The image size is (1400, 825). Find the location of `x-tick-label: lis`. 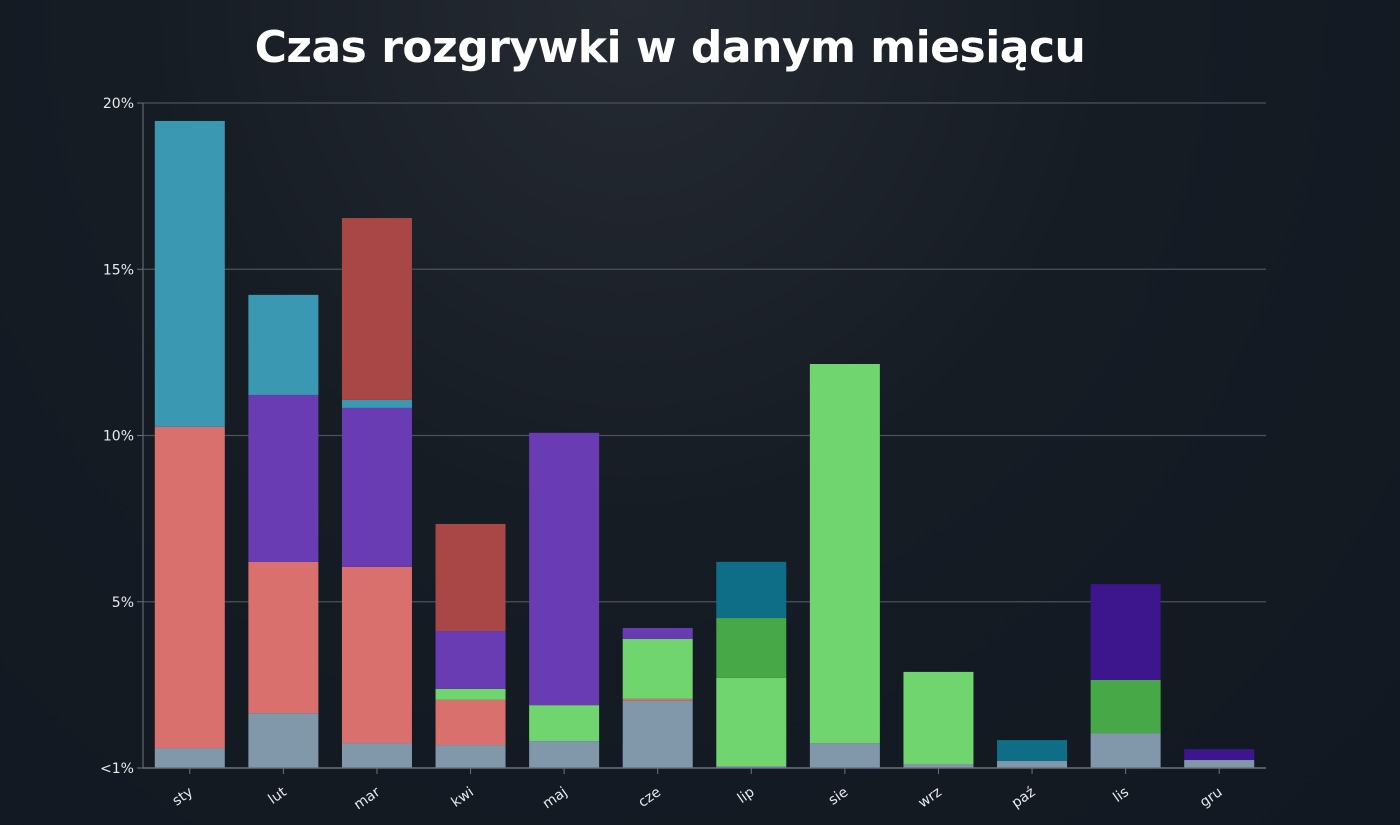

x-tick-label: lis is located at coordinates (1121, 795).